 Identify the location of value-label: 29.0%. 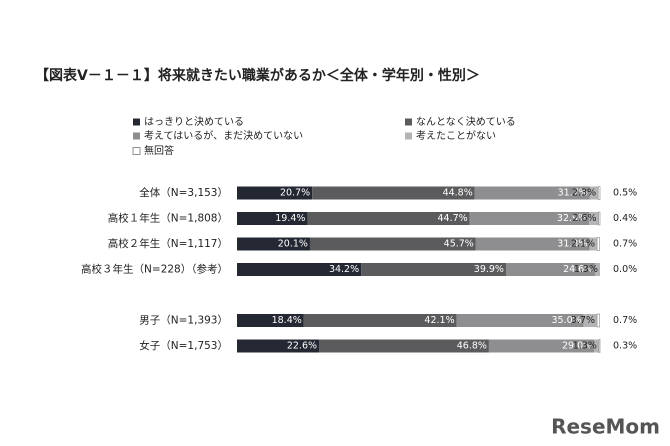
(577, 346).